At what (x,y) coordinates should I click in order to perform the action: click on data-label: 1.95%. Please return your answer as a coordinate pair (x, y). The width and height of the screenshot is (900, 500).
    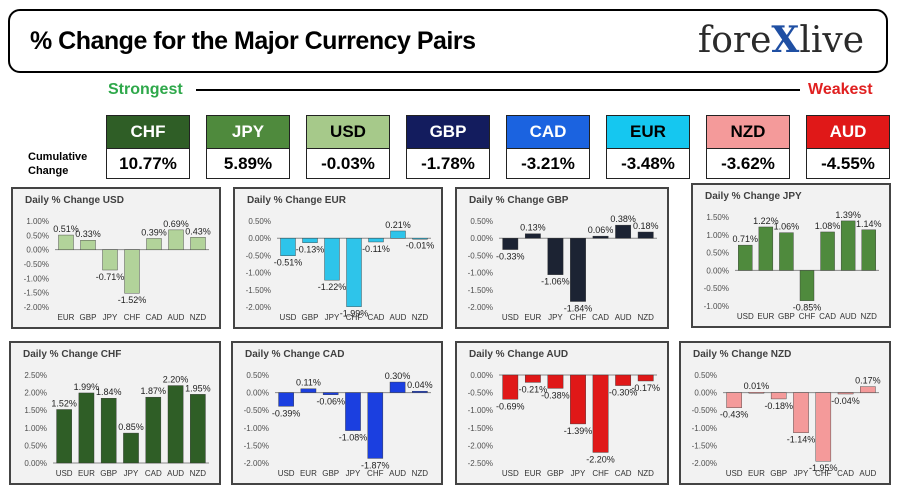
    Looking at the image, I should click on (198, 388).